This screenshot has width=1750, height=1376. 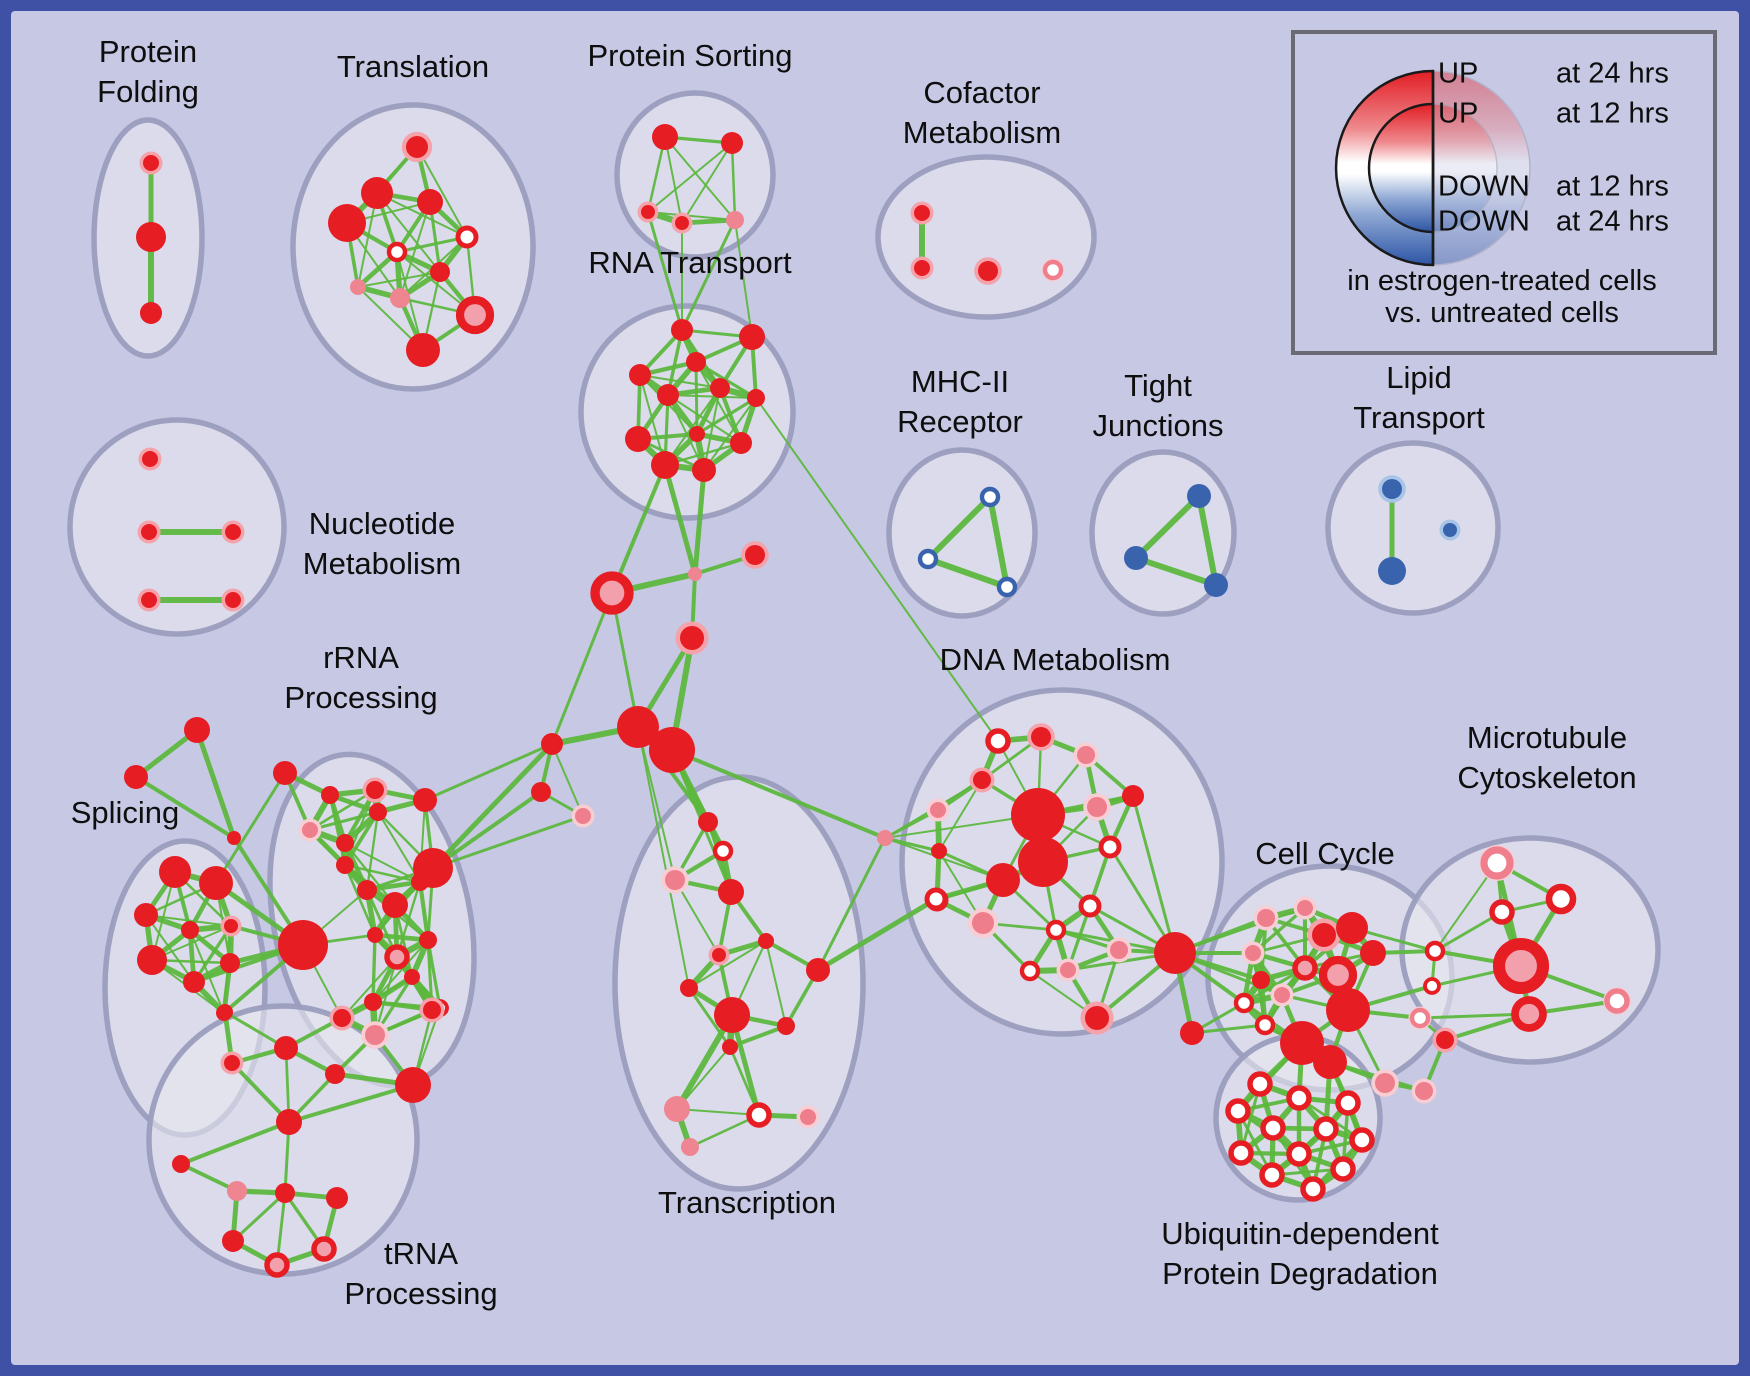 What do you see at coordinates (960, 401) in the screenshot?
I see `cluster-label-mhc-ii-receptor: MHC-II Receptor` at bounding box center [960, 401].